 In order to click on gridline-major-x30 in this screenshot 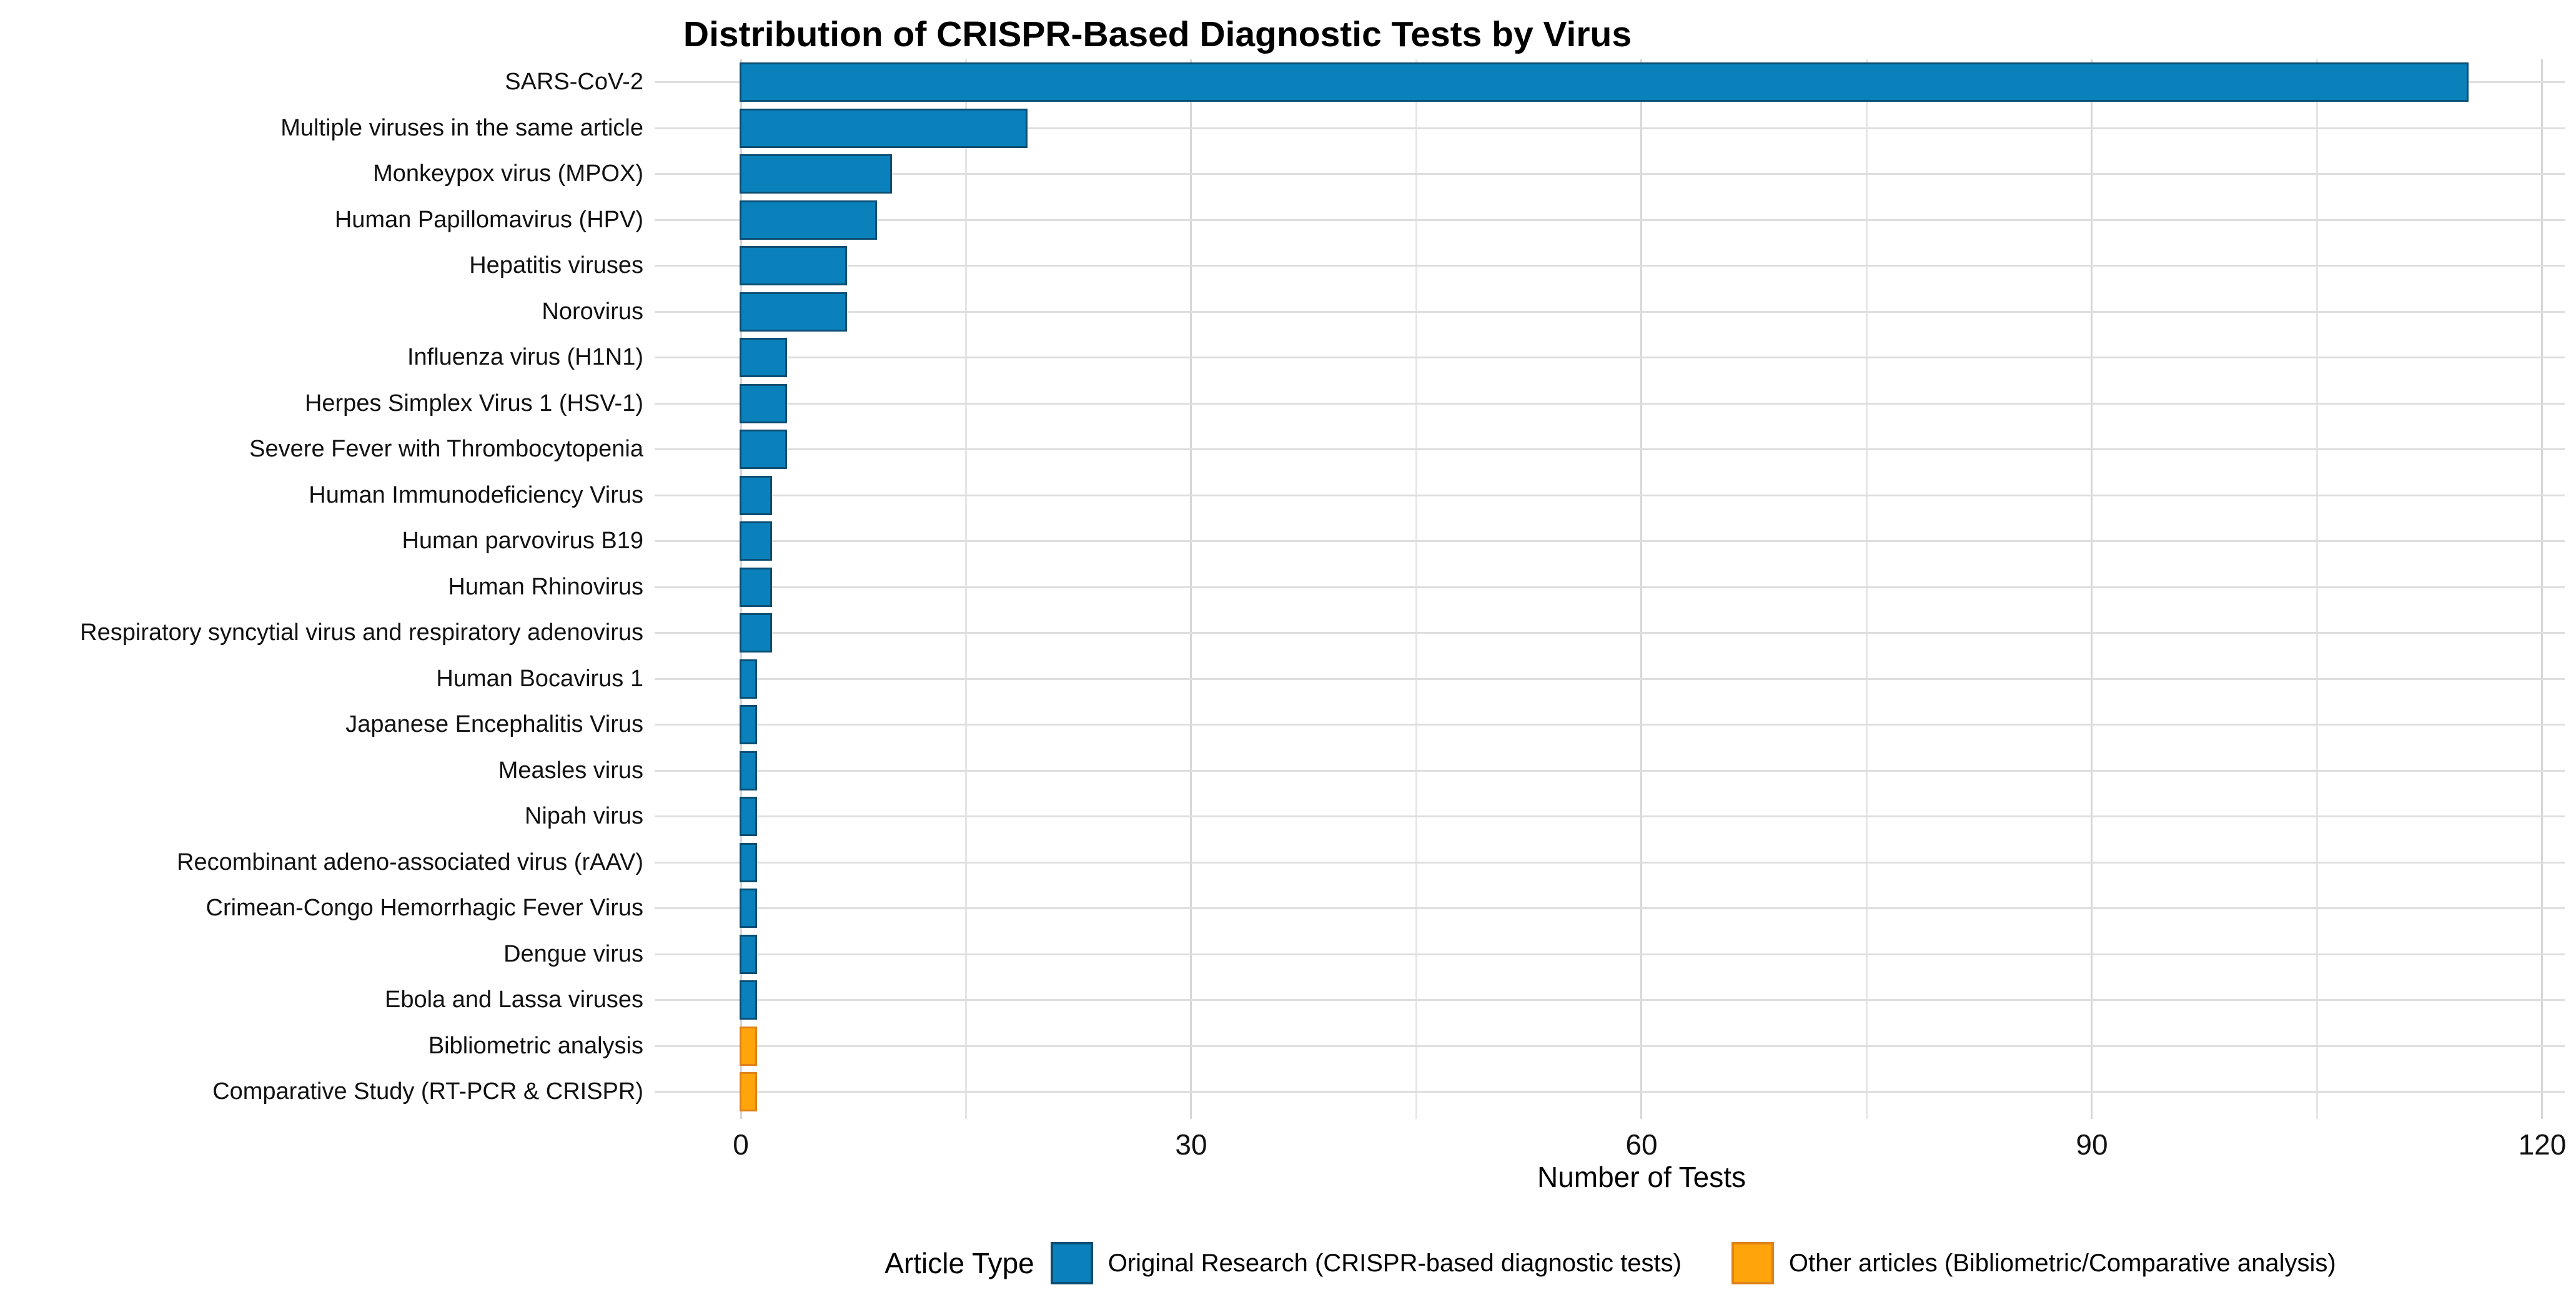, I will do `click(1191, 589)`.